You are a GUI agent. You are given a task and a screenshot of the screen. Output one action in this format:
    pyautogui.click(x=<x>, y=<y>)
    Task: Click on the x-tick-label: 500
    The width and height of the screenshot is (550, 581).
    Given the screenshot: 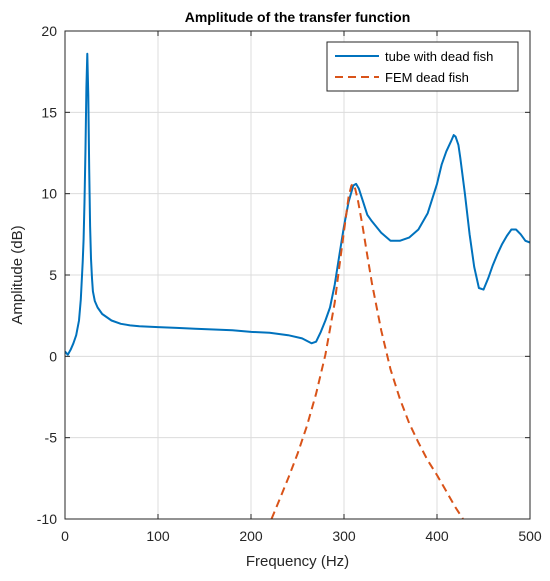 What is the action you would take?
    pyautogui.click(x=530, y=536)
    